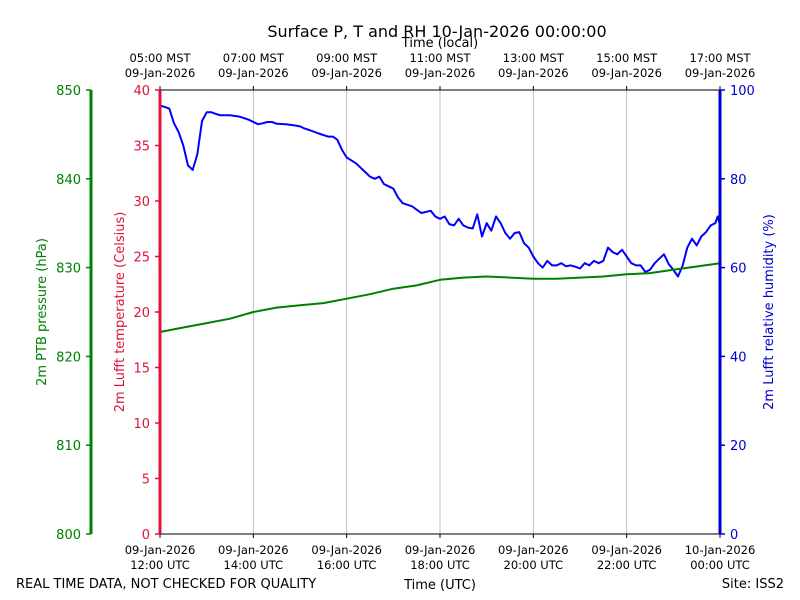 Image resolution: width=800 pixels, height=600 pixels. What do you see at coordinates (141, 147) in the screenshot?
I see `temperature-axis-tick-label: 35` at bounding box center [141, 147].